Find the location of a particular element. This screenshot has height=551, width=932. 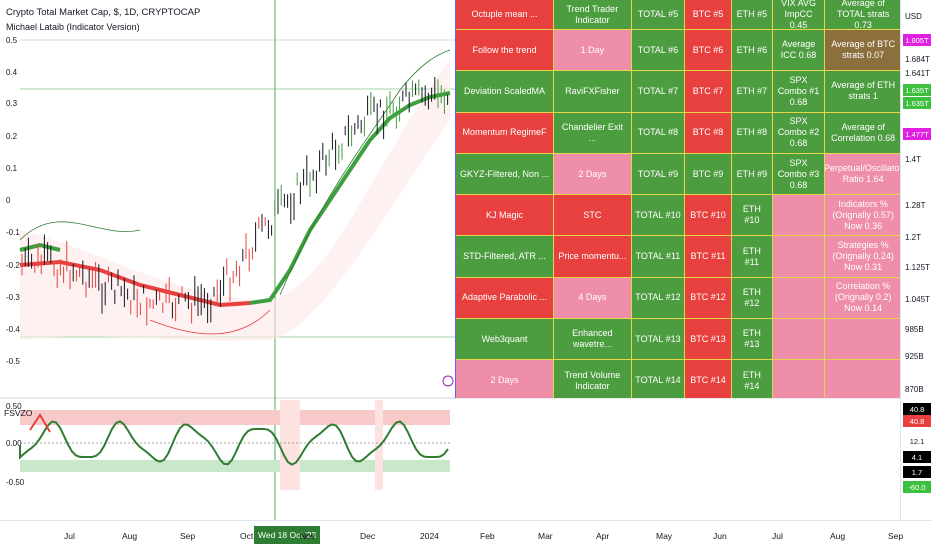

table-cell: BTC #11 is located at coordinates (708, 257).